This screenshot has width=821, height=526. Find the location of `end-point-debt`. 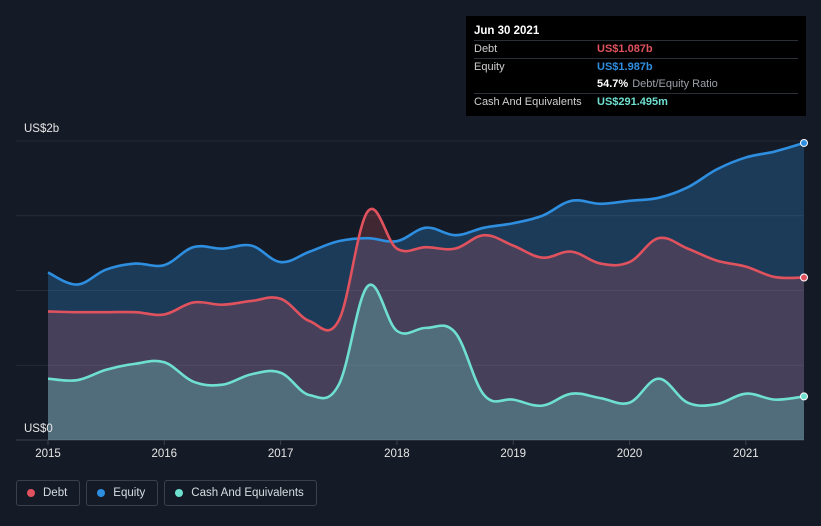

end-point-debt is located at coordinates (804, 277).